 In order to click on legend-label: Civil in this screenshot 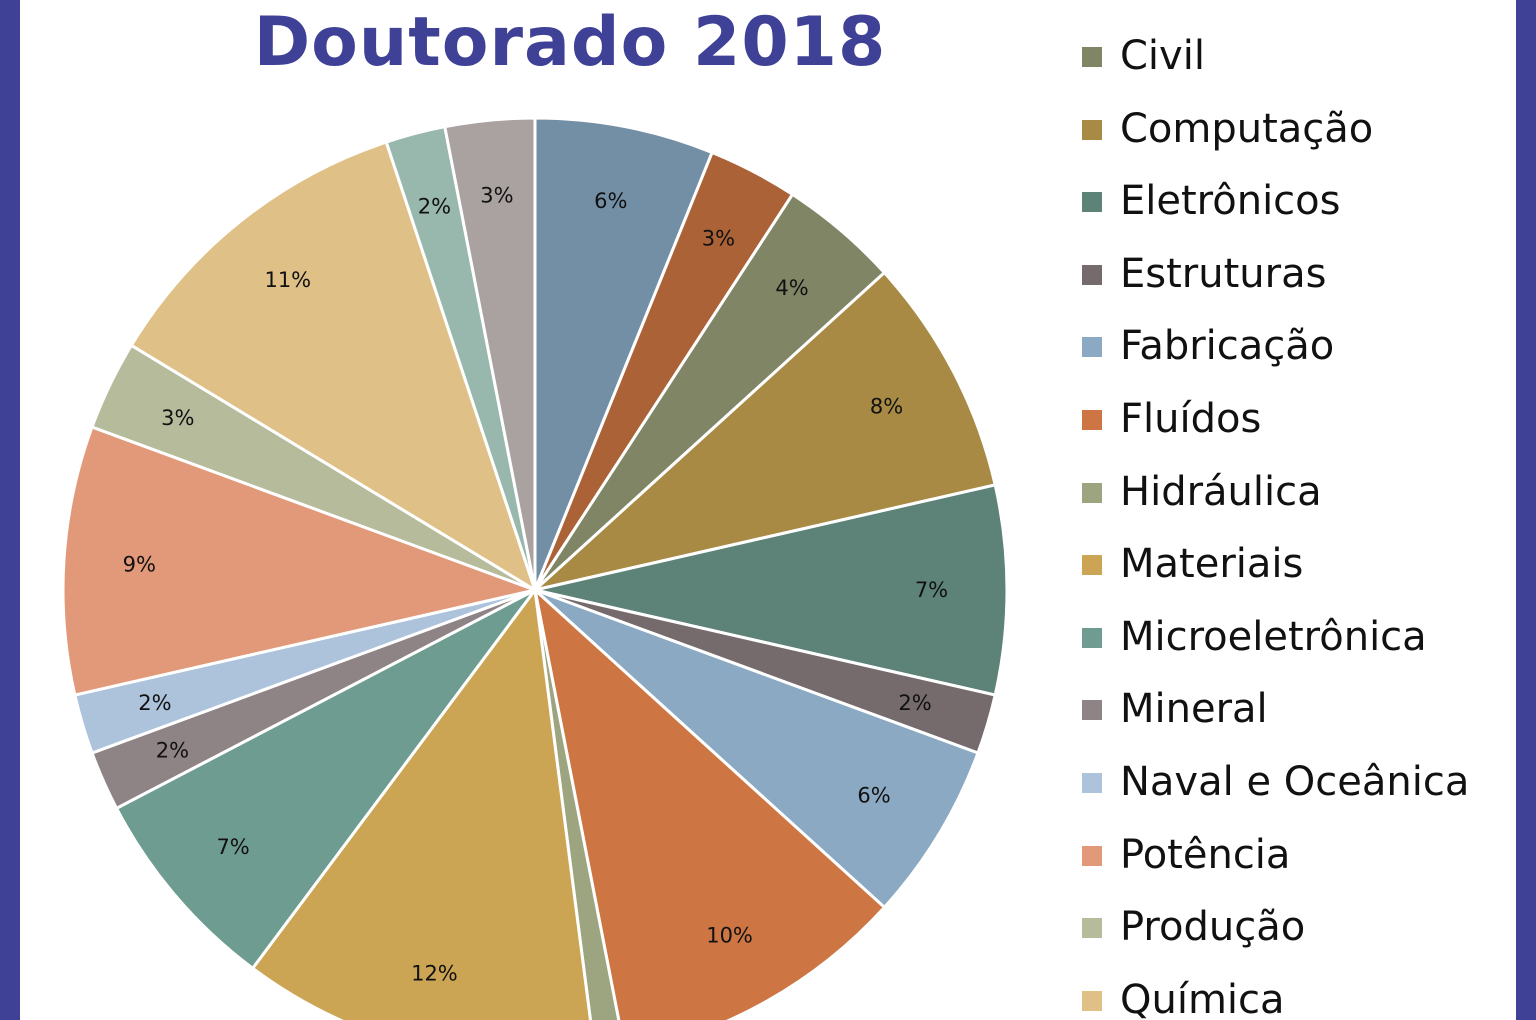, I will do `click(1162, 56)`.